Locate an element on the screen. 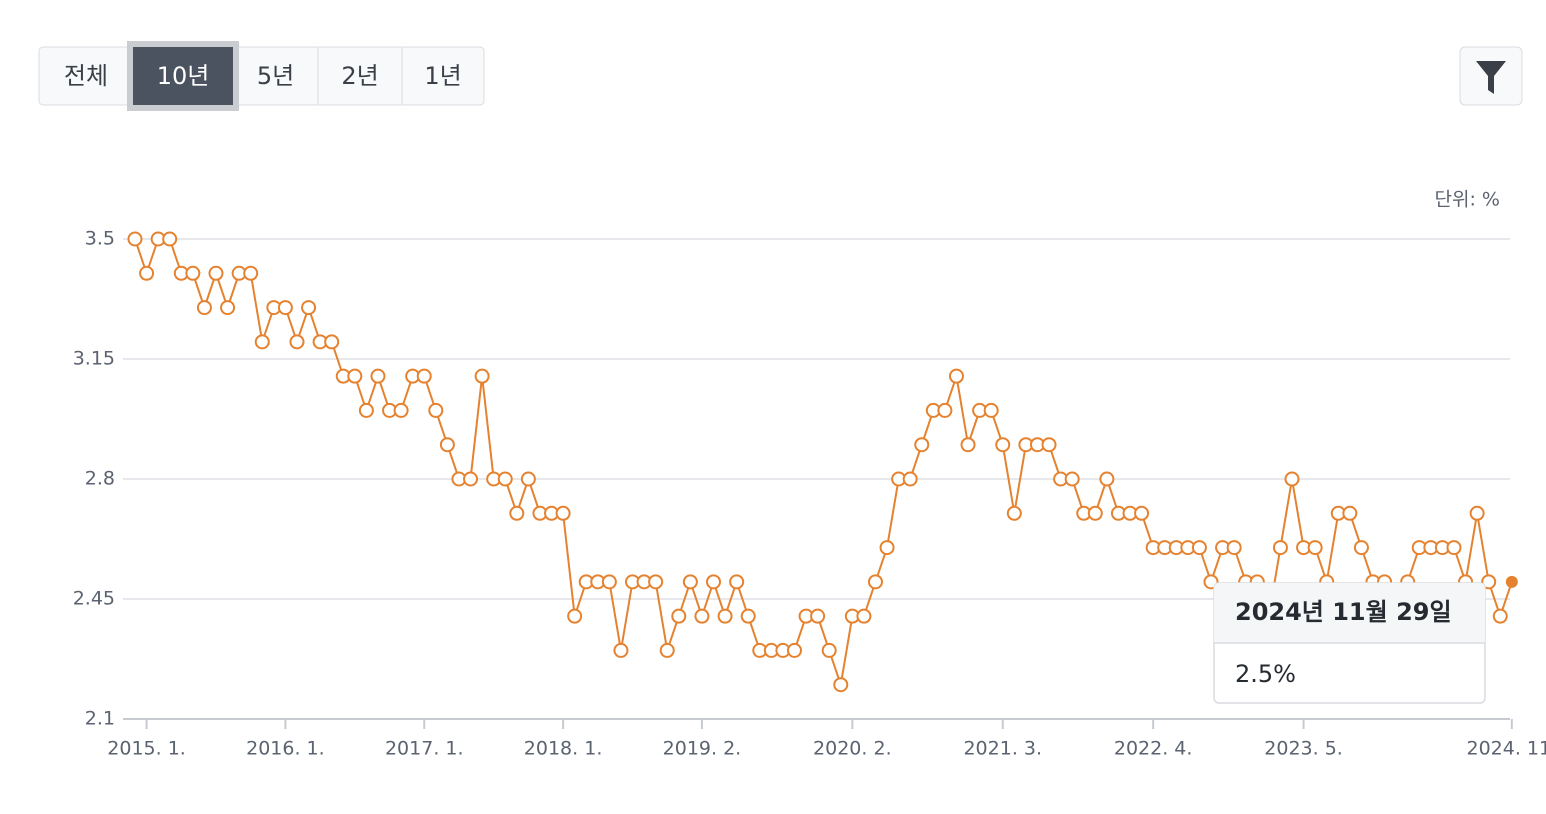 The image size is (1546, 814). range-button: 1년 is located at coordinates (442, 76).